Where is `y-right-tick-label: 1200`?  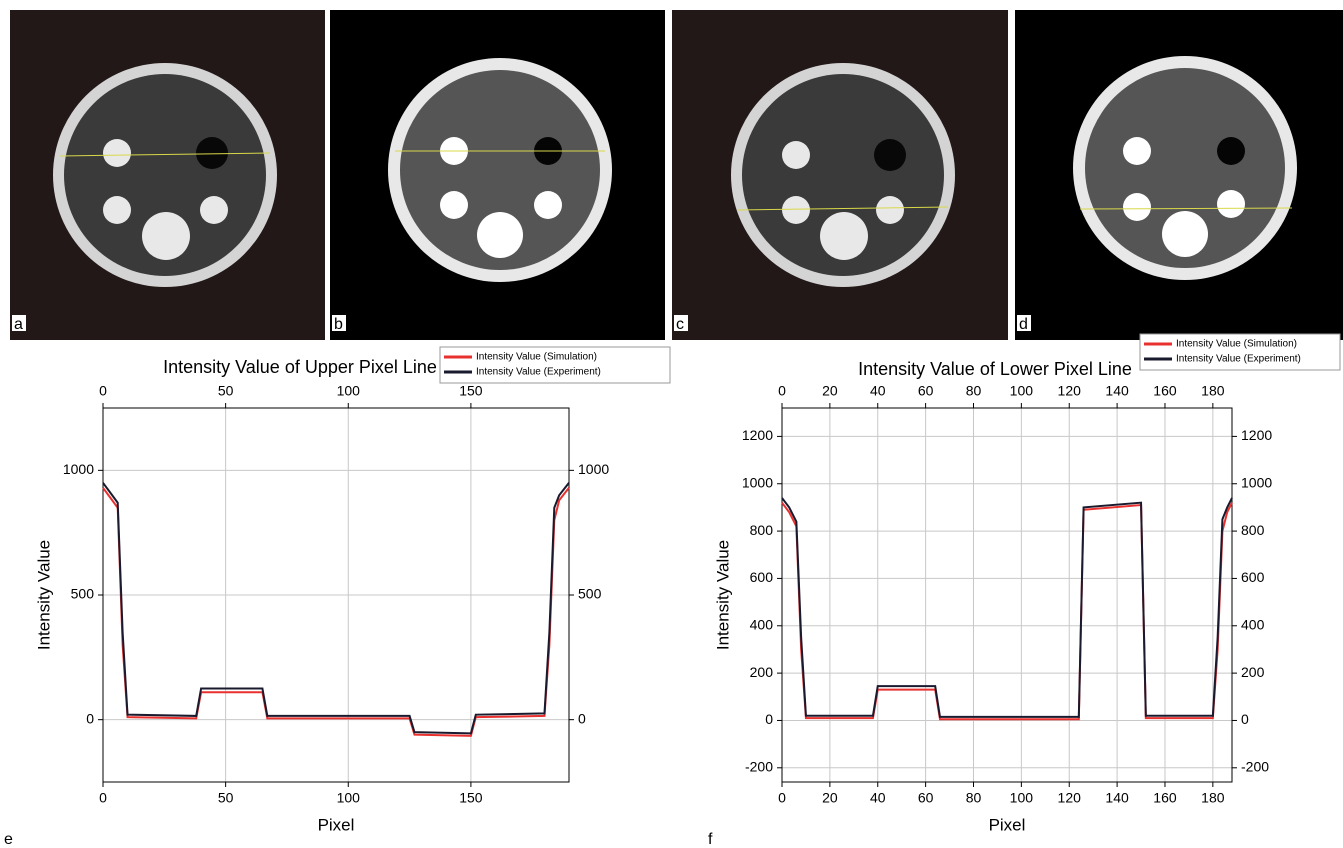 y-right-tick-label: 1200 is located at coordinates (1256, 435).